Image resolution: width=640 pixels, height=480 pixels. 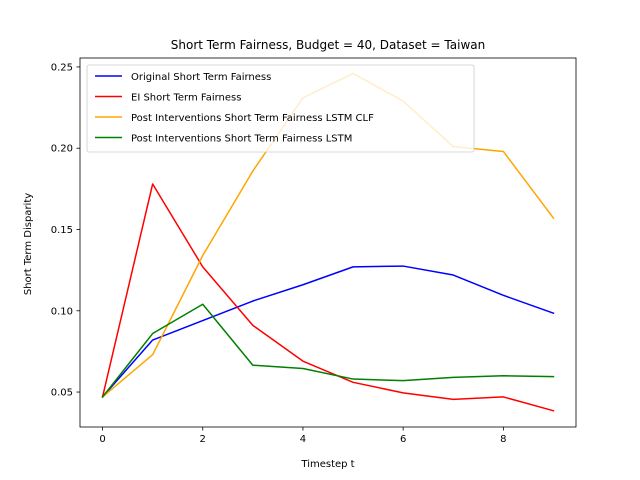 I want to click on legend-label-2: EI Short Term Fairness, so click(x=186, y=98).